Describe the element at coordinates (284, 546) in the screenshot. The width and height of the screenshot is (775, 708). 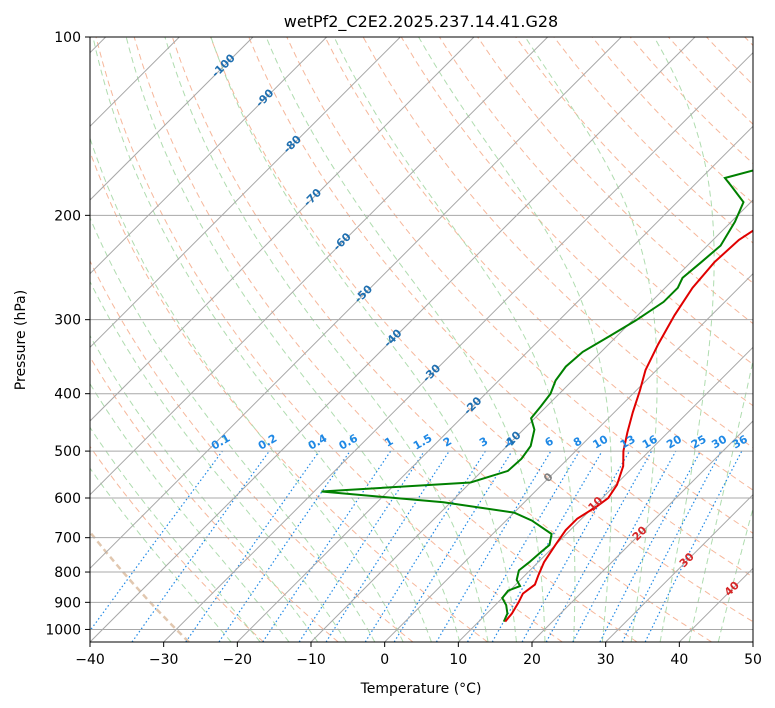
I see `mixing-line-0.6` at that location.